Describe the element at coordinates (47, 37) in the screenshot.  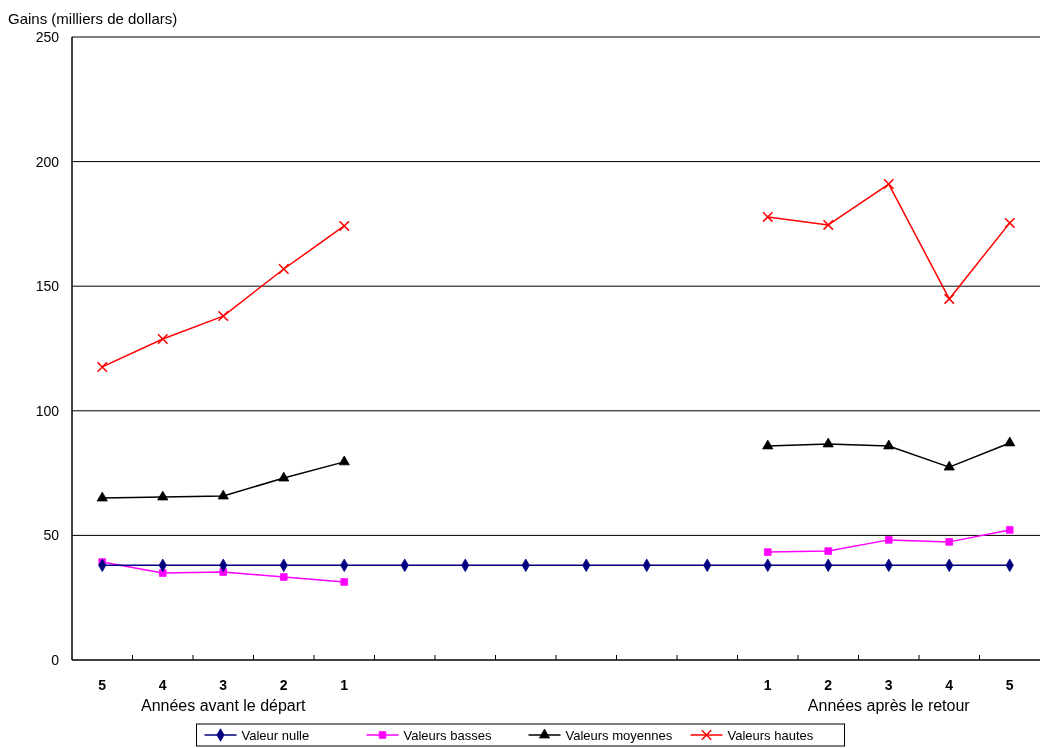
I see `y-tick-label: 250` at that location.